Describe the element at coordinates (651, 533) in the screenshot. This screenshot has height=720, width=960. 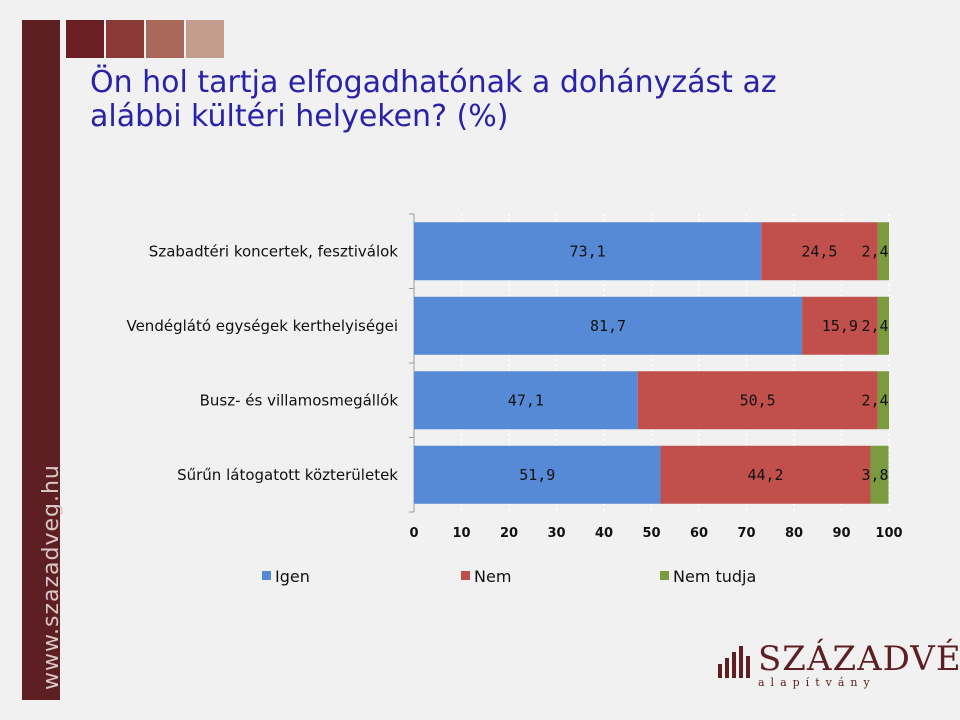
I see `x-tick-label: 50` at that location.